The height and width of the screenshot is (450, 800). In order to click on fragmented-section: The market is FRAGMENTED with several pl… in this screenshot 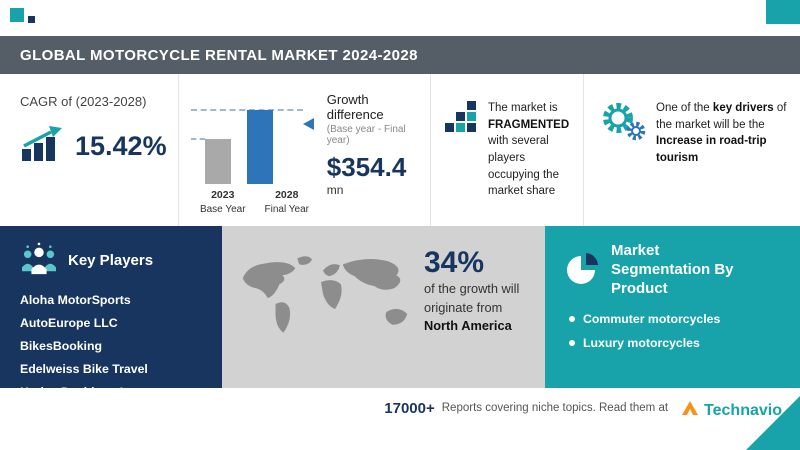, I will do `click(507, 150)`.